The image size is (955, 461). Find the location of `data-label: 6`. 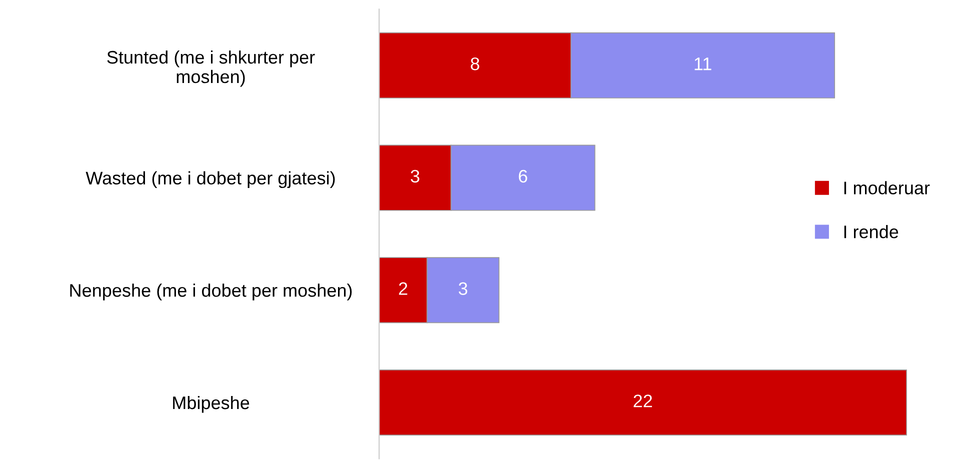

data-label: 6 is located at coordinates (523, 176).